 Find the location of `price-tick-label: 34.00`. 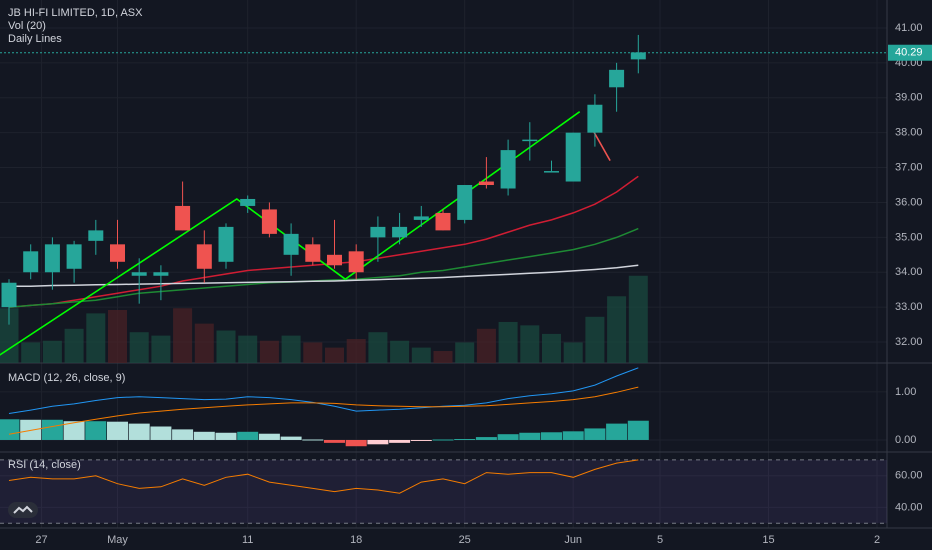

price-tick-label: 34.00 is located at coordinates (909, 272).